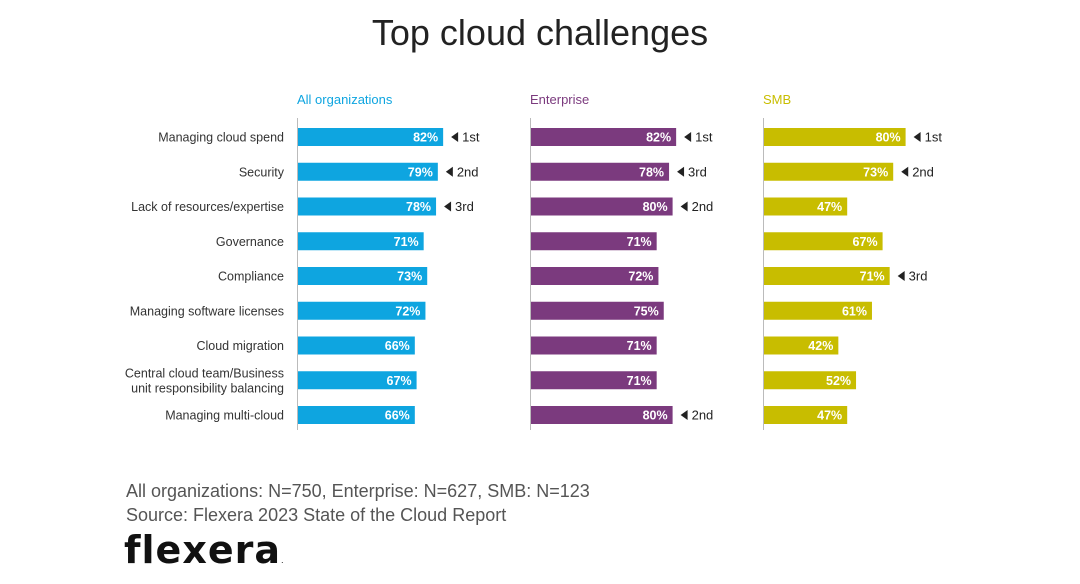 This screenshot has width=1080, height=584. I want to click on category-label: Managing cloud spend, so click(221, 138).